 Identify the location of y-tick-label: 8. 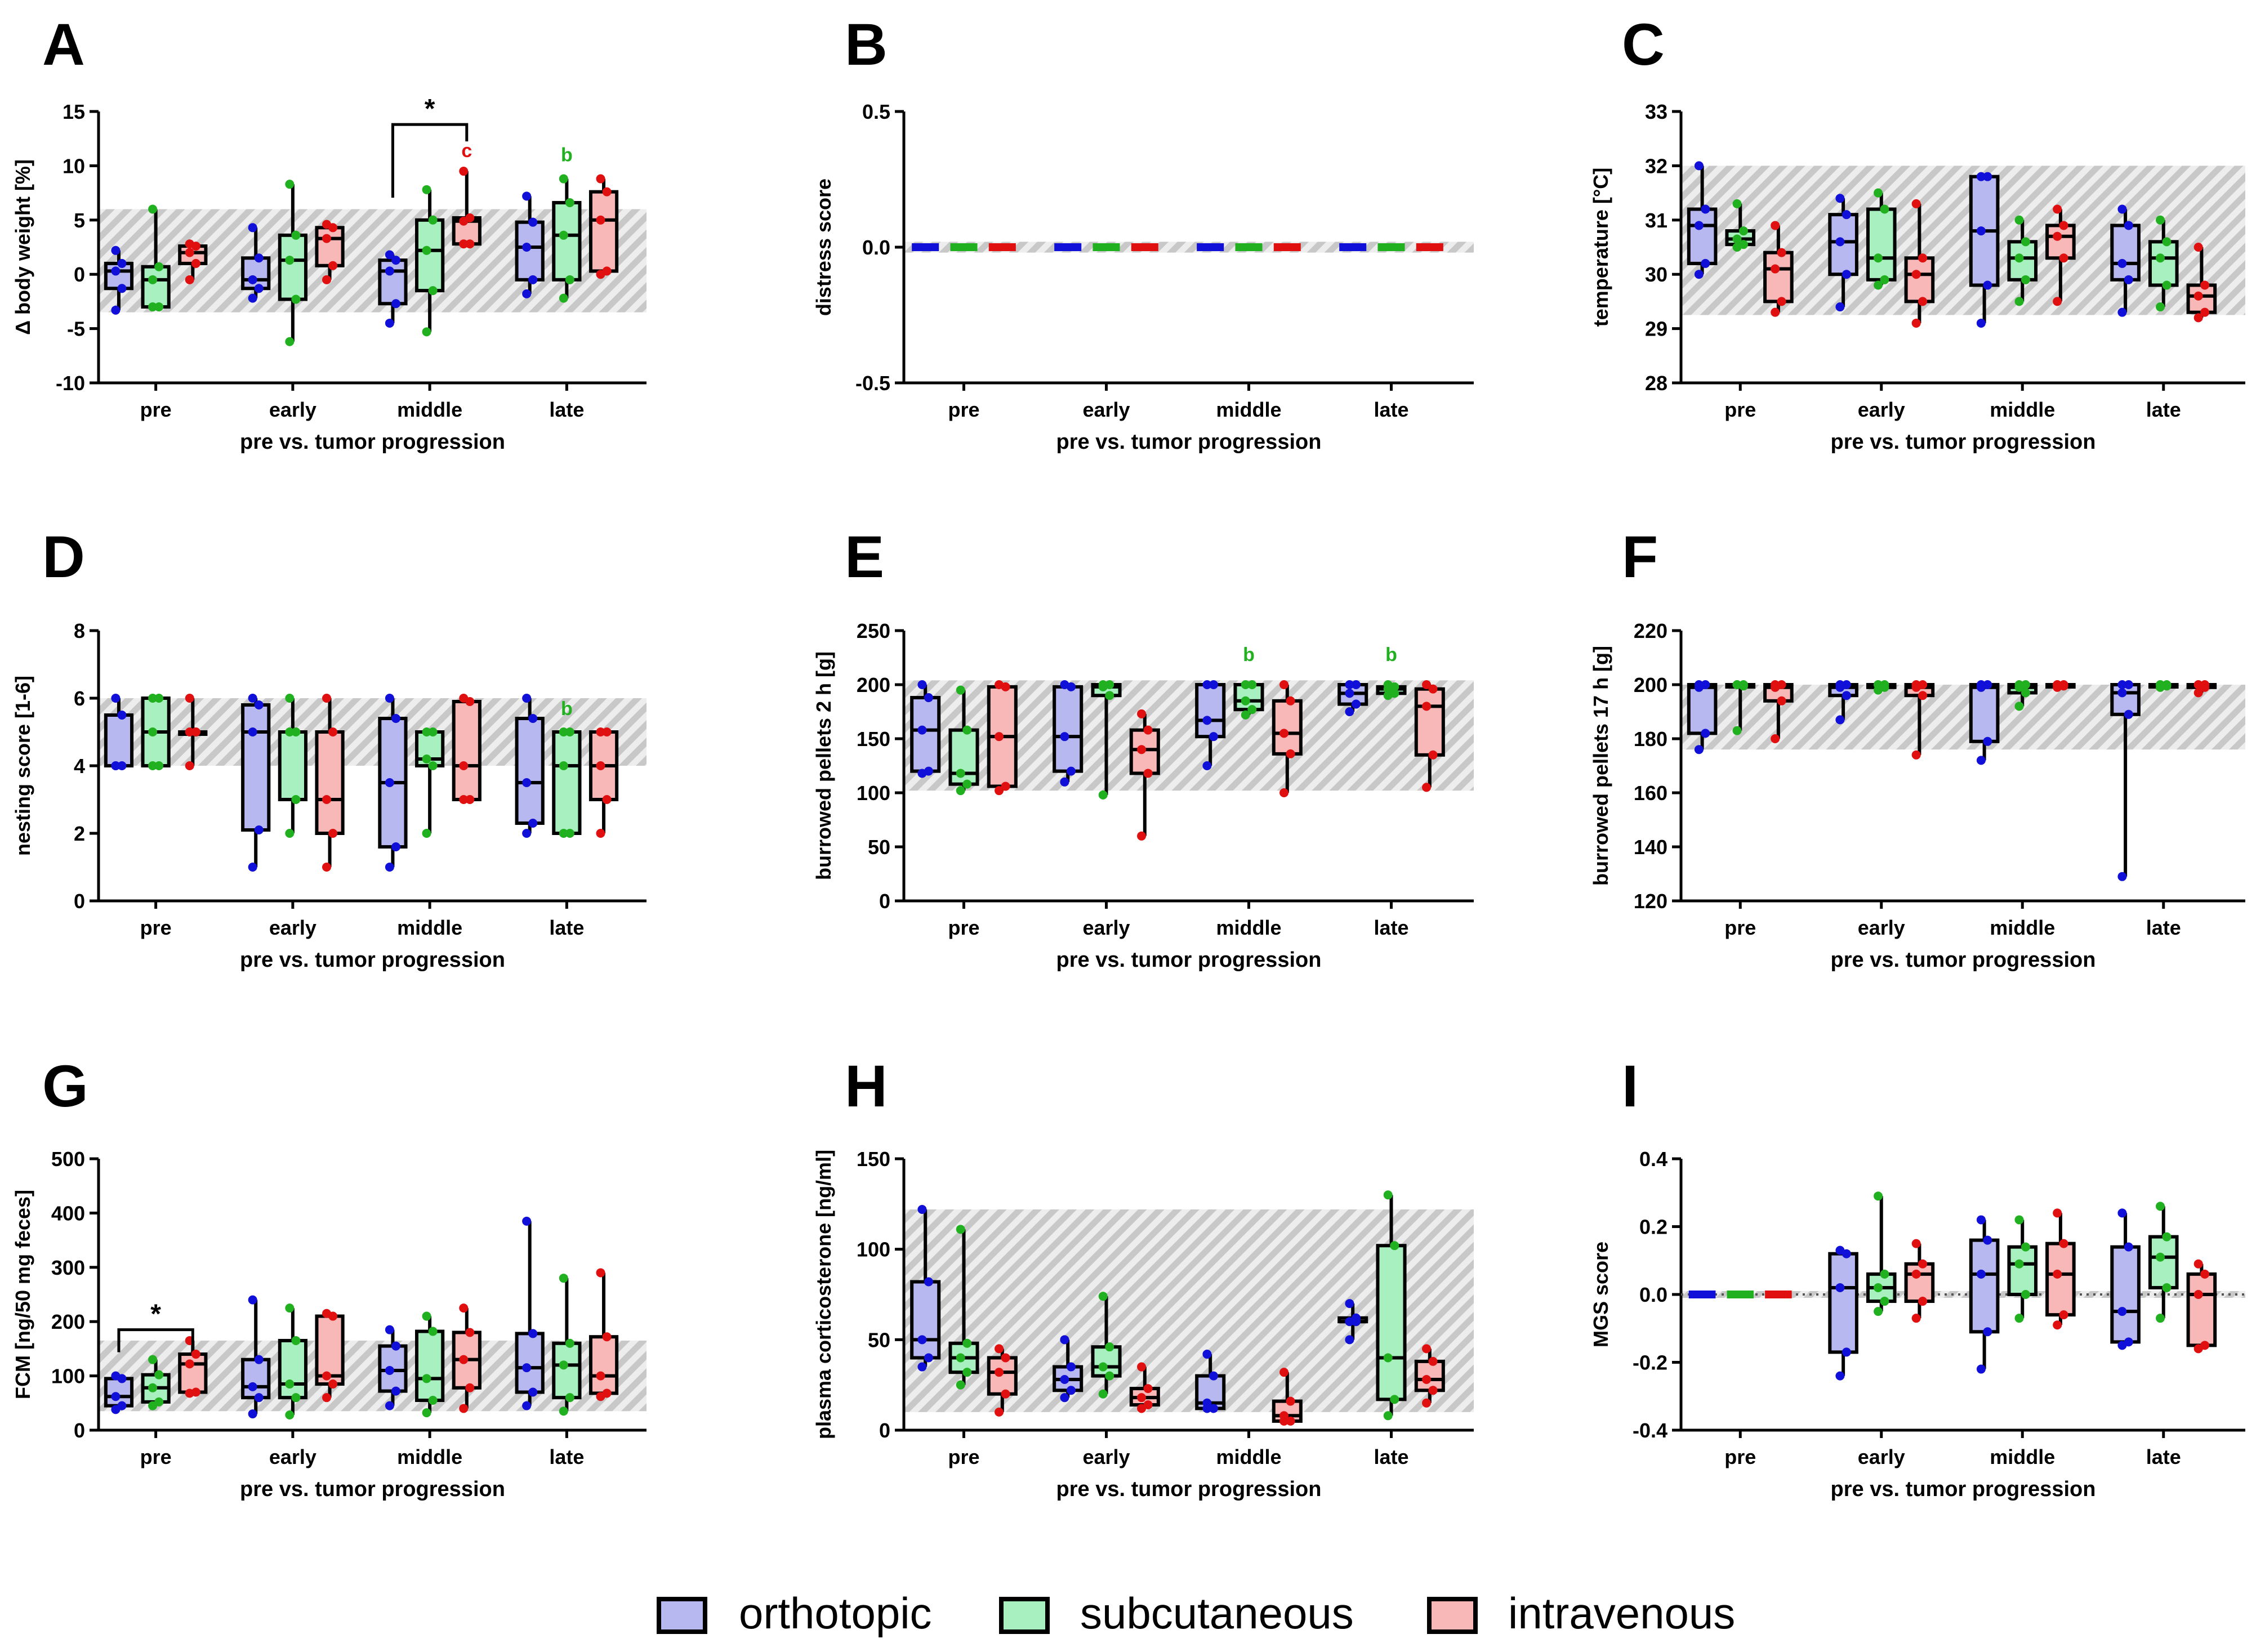
(80, 631).